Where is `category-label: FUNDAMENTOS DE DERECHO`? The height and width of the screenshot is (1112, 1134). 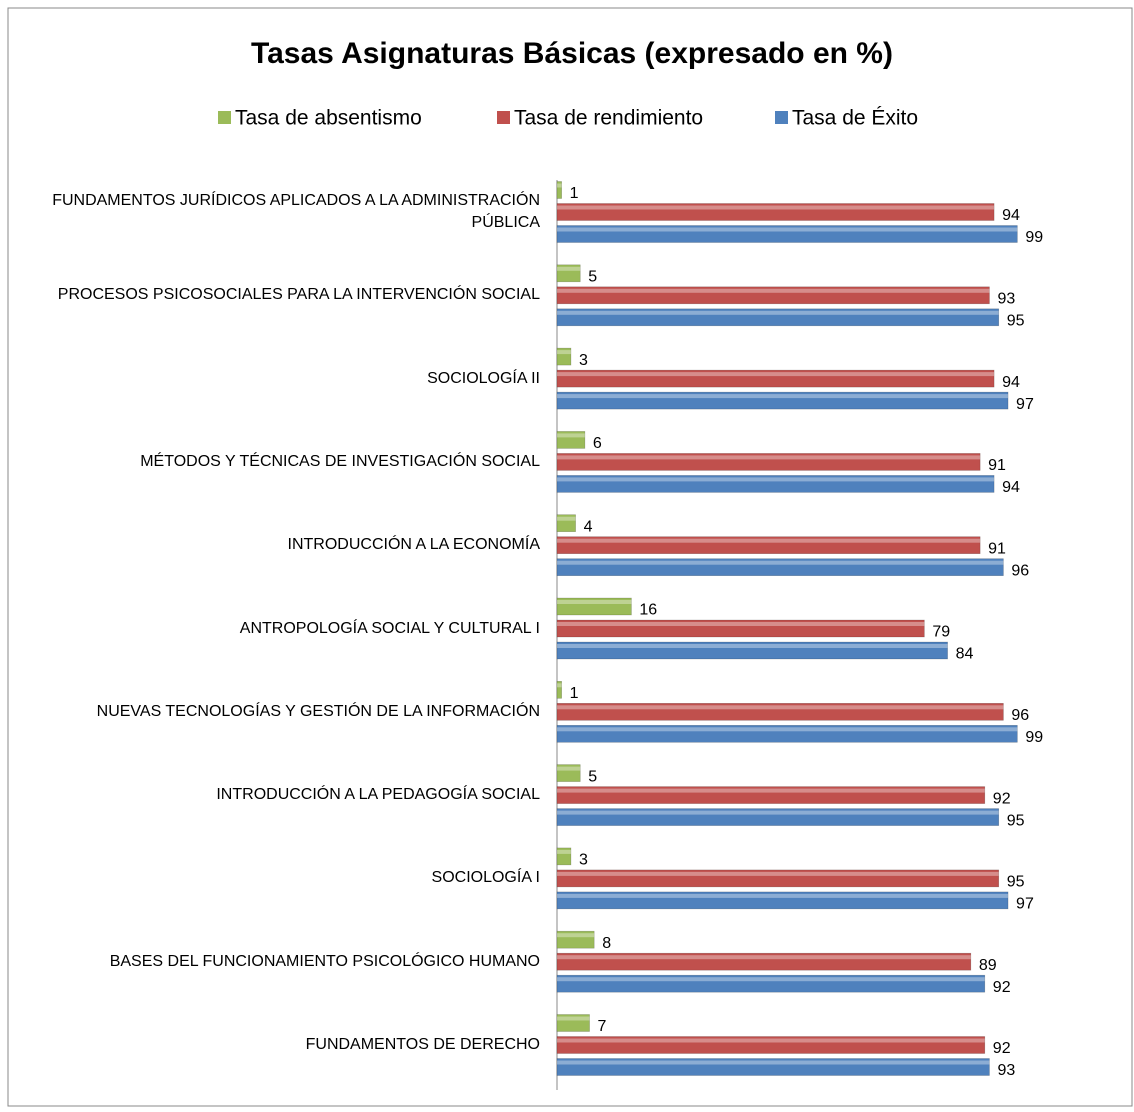
category-label: FUNDAMENTOS DE DERECHO is located at coordinates (422, 1044).